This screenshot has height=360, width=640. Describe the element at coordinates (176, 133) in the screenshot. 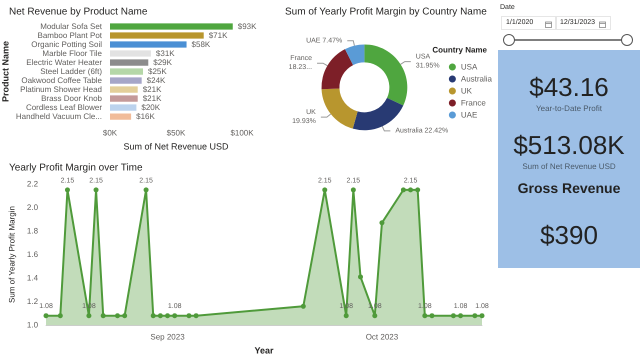

I see `x-tick-label: $50K` at that location.